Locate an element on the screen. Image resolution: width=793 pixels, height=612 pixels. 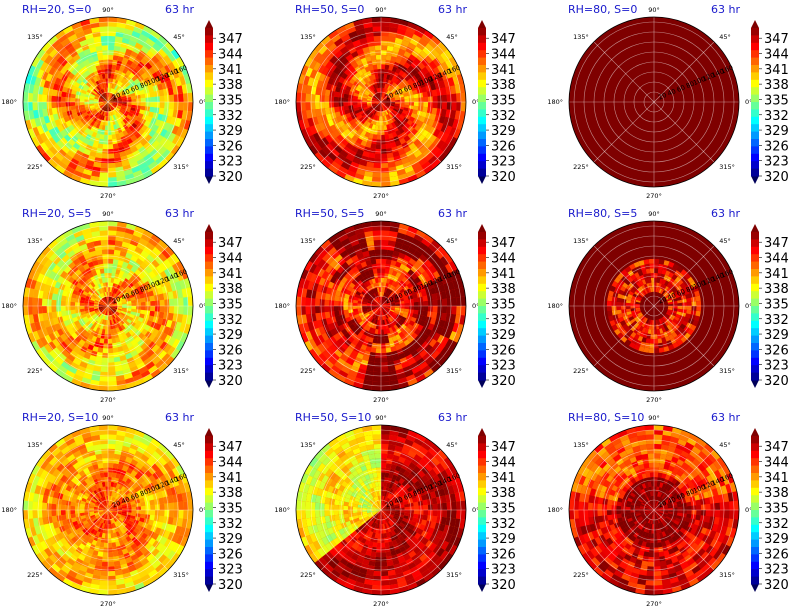
colorbar-tick-label: 338 is located at coordinates (503, 85).